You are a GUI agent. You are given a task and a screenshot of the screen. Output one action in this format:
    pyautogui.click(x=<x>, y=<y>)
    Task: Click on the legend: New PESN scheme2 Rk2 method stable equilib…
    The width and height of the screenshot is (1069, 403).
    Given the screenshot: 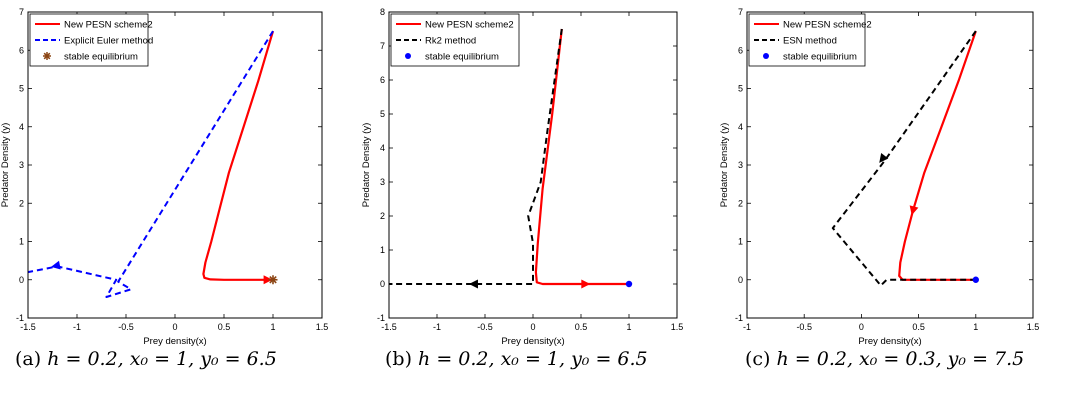 What is the action you would take?
    pyautogui.click(x=455, y=40)
    